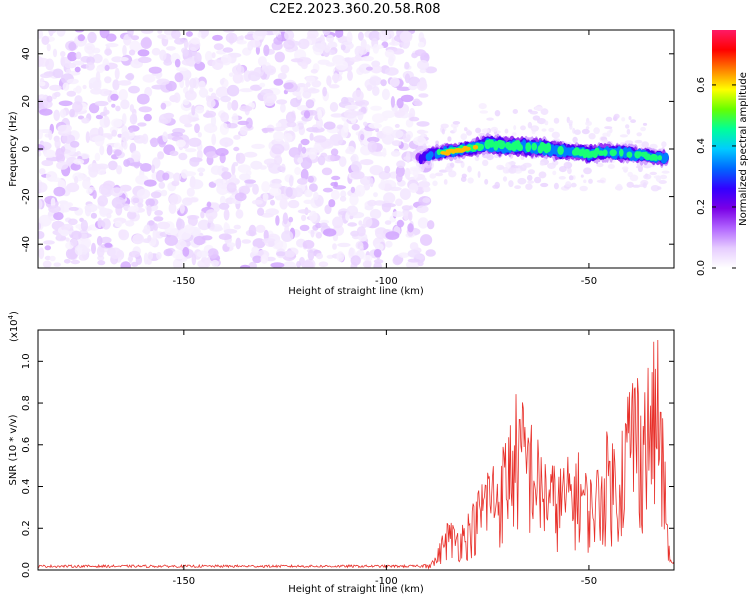 The image size is (750, 600). Describe the element at coordinates (26, 149) in the screenshot. I see `y-tick-label: 0` at that location.